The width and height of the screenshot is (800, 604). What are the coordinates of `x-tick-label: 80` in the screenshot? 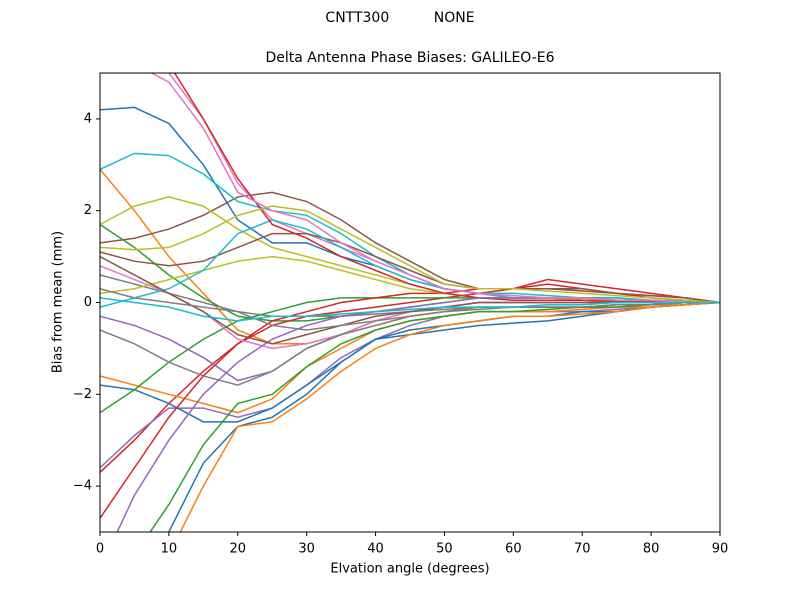 It's located at (651, 549).